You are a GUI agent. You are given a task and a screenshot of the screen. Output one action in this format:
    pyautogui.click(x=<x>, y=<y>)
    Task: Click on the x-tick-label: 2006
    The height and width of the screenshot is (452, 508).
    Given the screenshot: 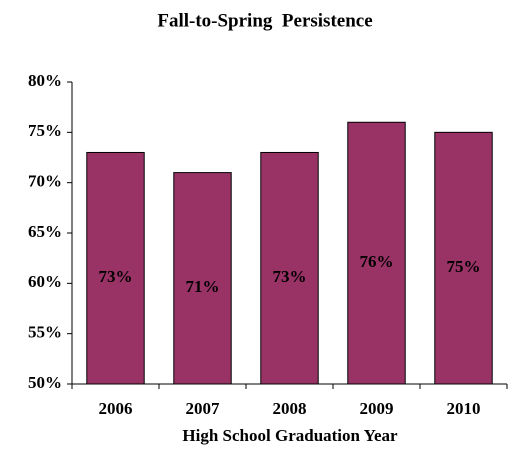 What is the action you would take?
    pyautogui.click(x=116, y=408)
    